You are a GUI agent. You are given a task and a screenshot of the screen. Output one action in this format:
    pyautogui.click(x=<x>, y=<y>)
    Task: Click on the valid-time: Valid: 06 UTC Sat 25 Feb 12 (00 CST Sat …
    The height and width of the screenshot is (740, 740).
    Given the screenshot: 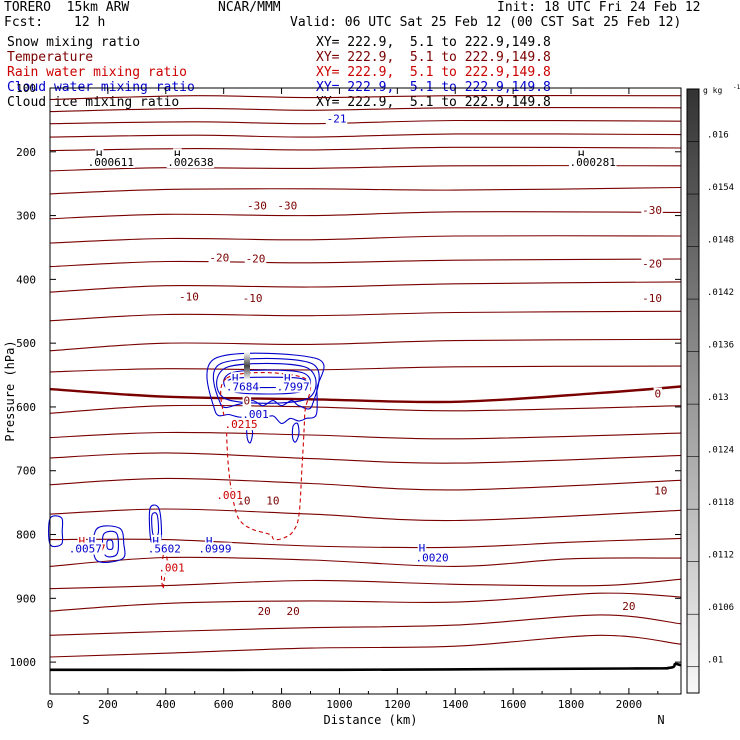 What is the action you would take?
    pyautogui.click(x=486, y=22)
    